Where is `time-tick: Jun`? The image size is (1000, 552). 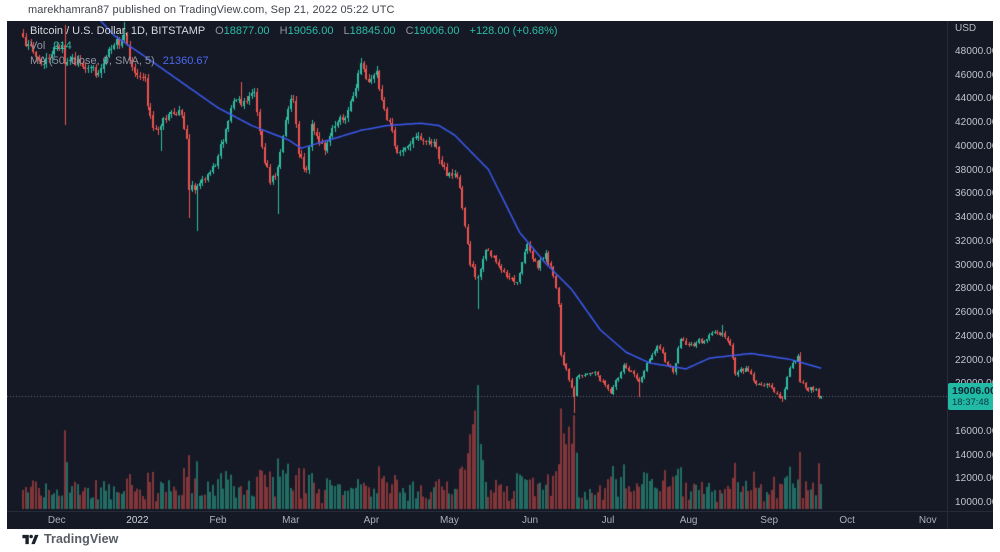
time-tick: Jun is located at coordinates (530, 520).